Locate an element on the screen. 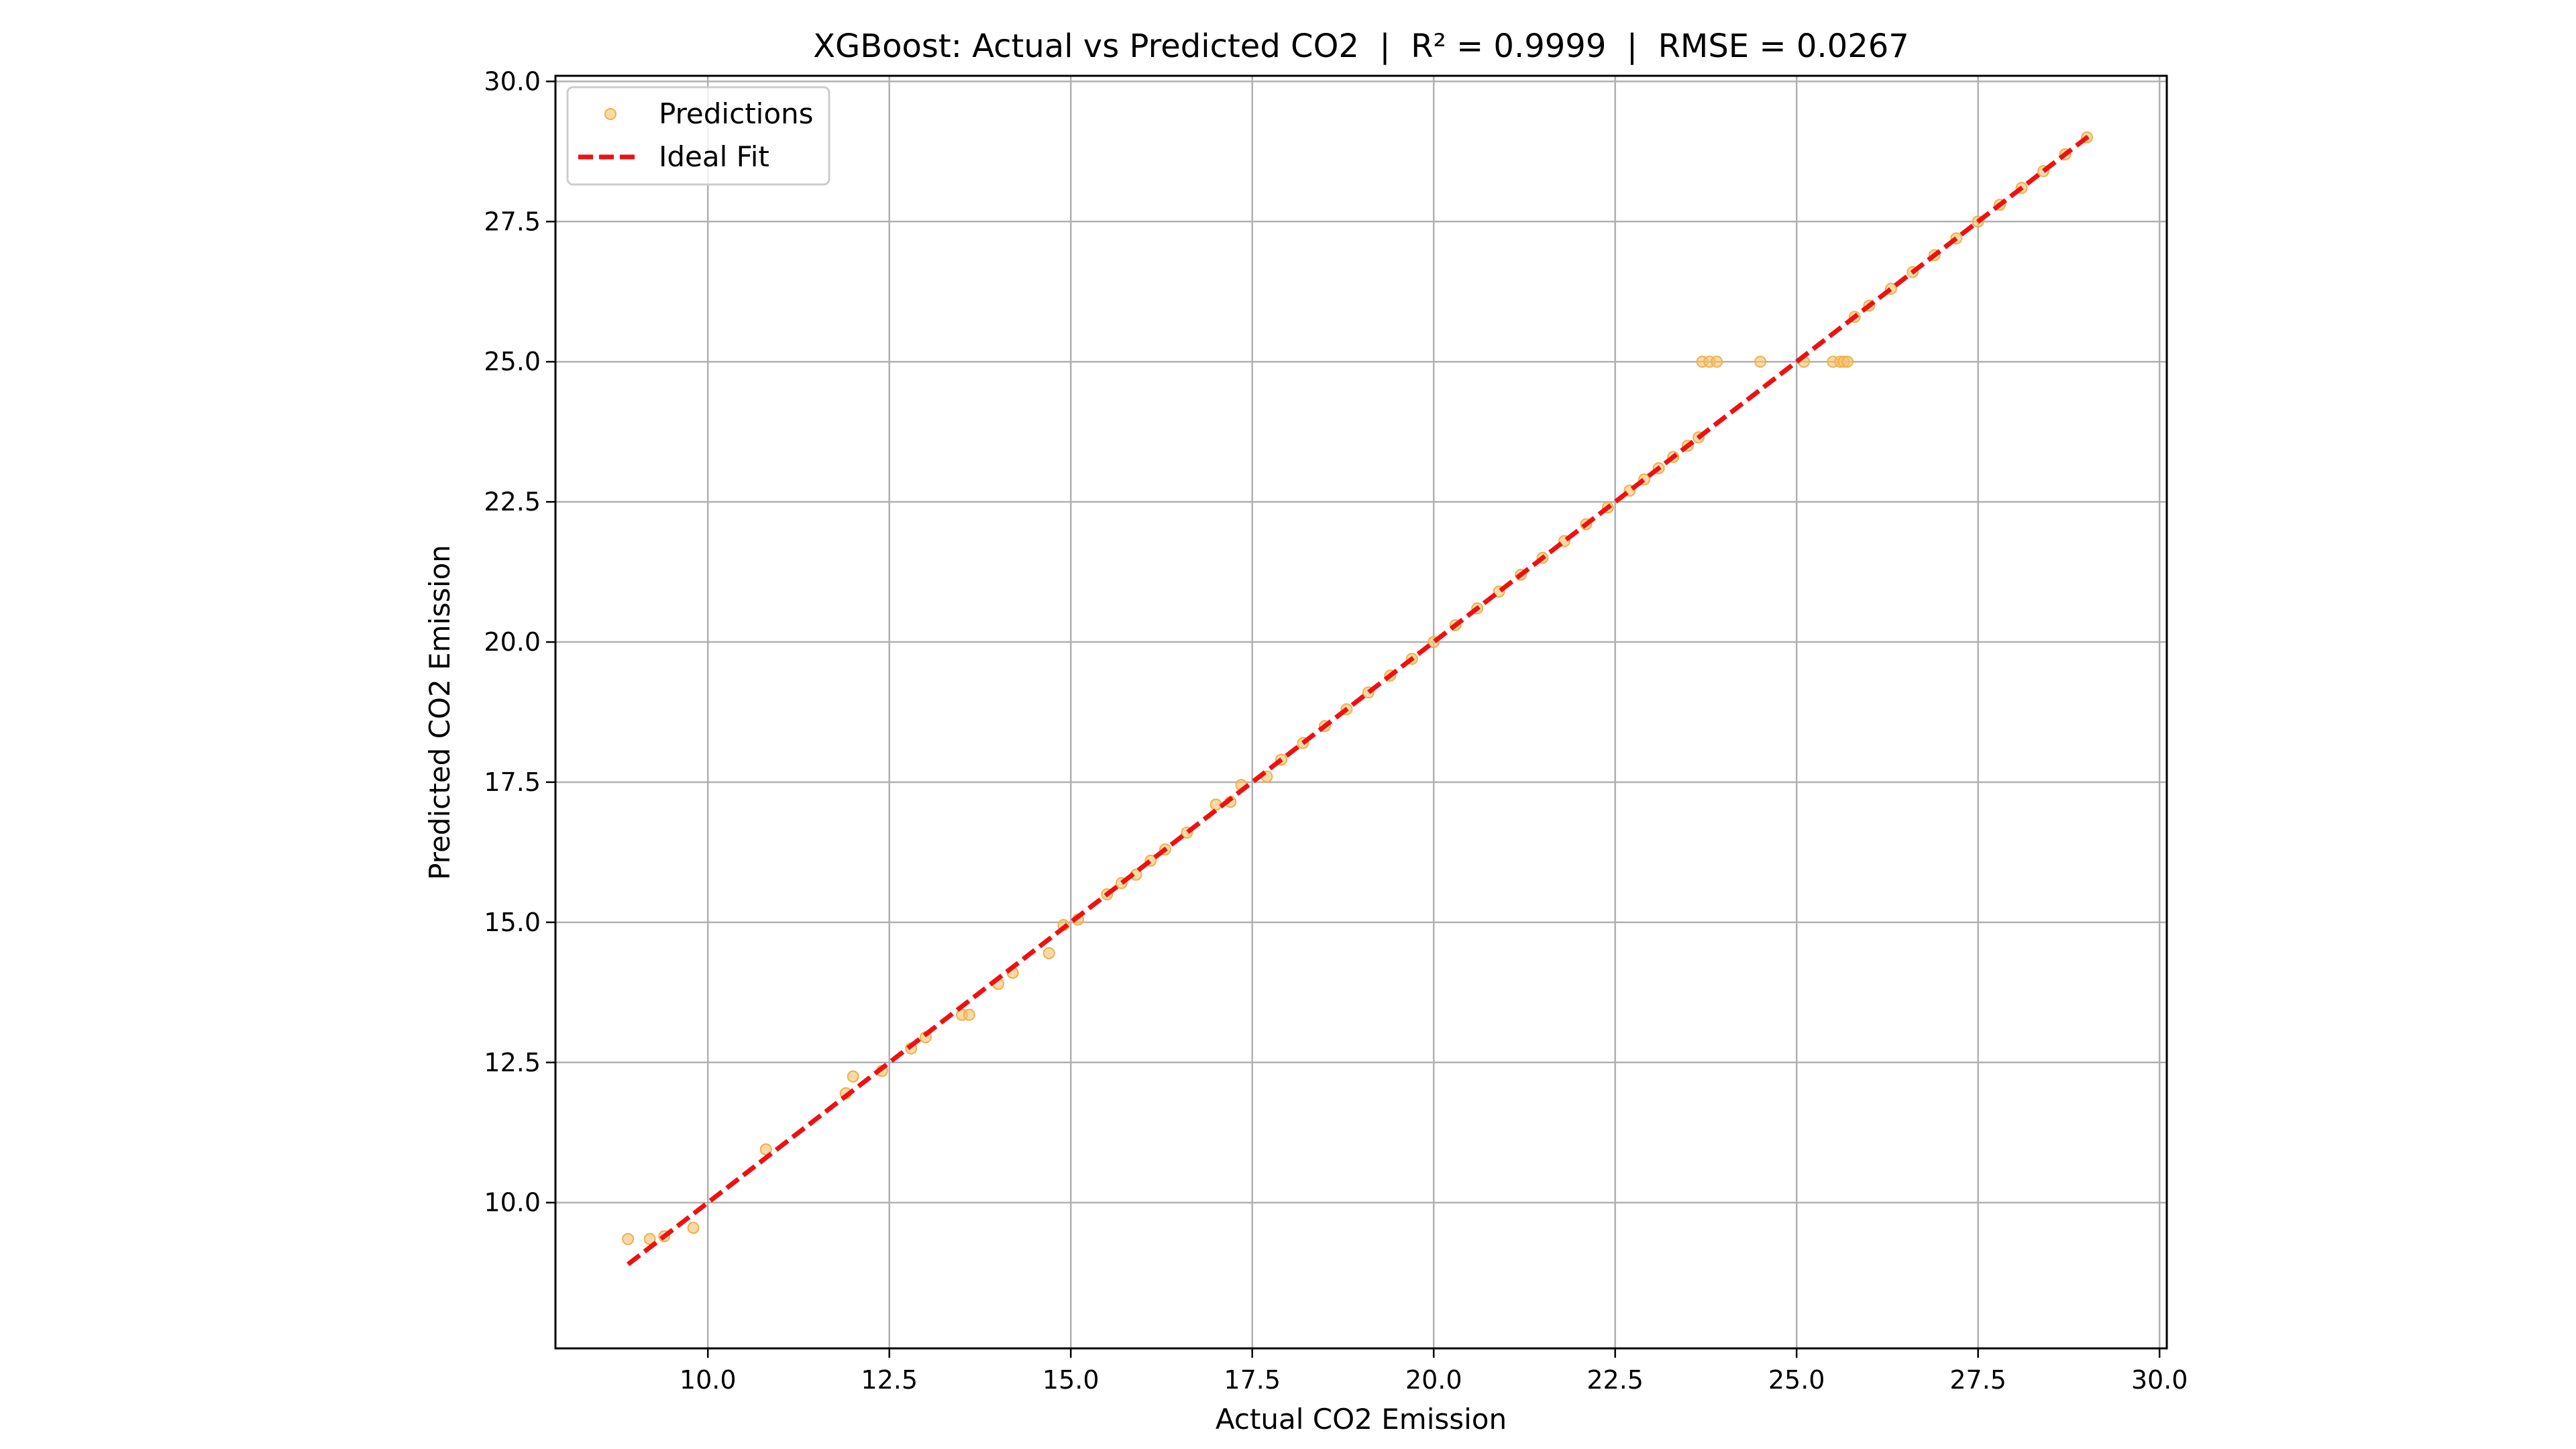 Image resolution: width=2576 pixels, height=1449 pixels. legend-box is located at coordinates (698, 136).